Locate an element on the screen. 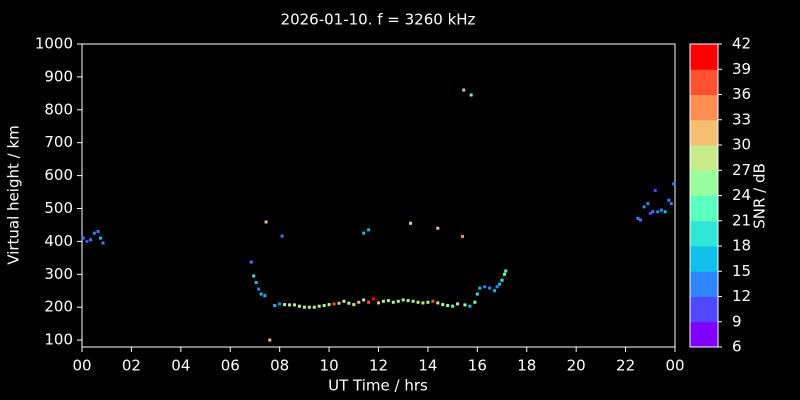 This screenshot has width=800, height=400. y-tick-label: 900 is located at coordinates (58, 76).